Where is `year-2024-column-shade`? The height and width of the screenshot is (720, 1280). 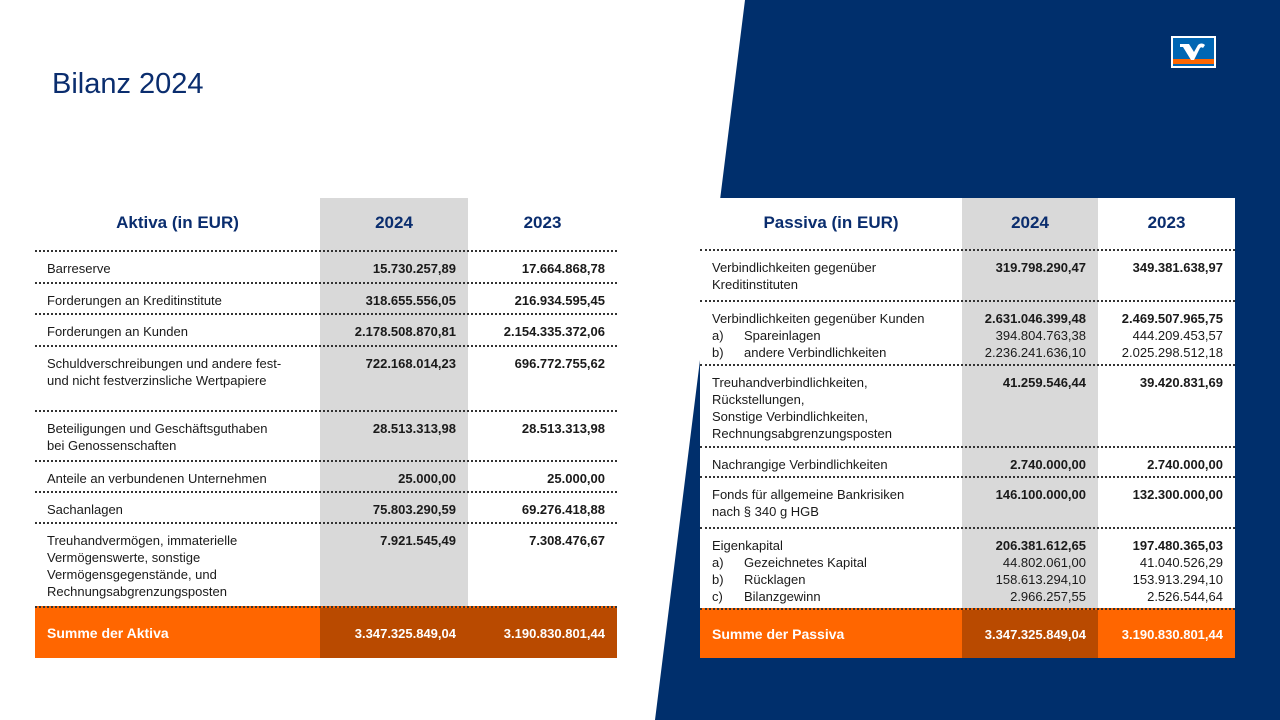 year-2024-column-shade is located at coordinates (1030, 403).